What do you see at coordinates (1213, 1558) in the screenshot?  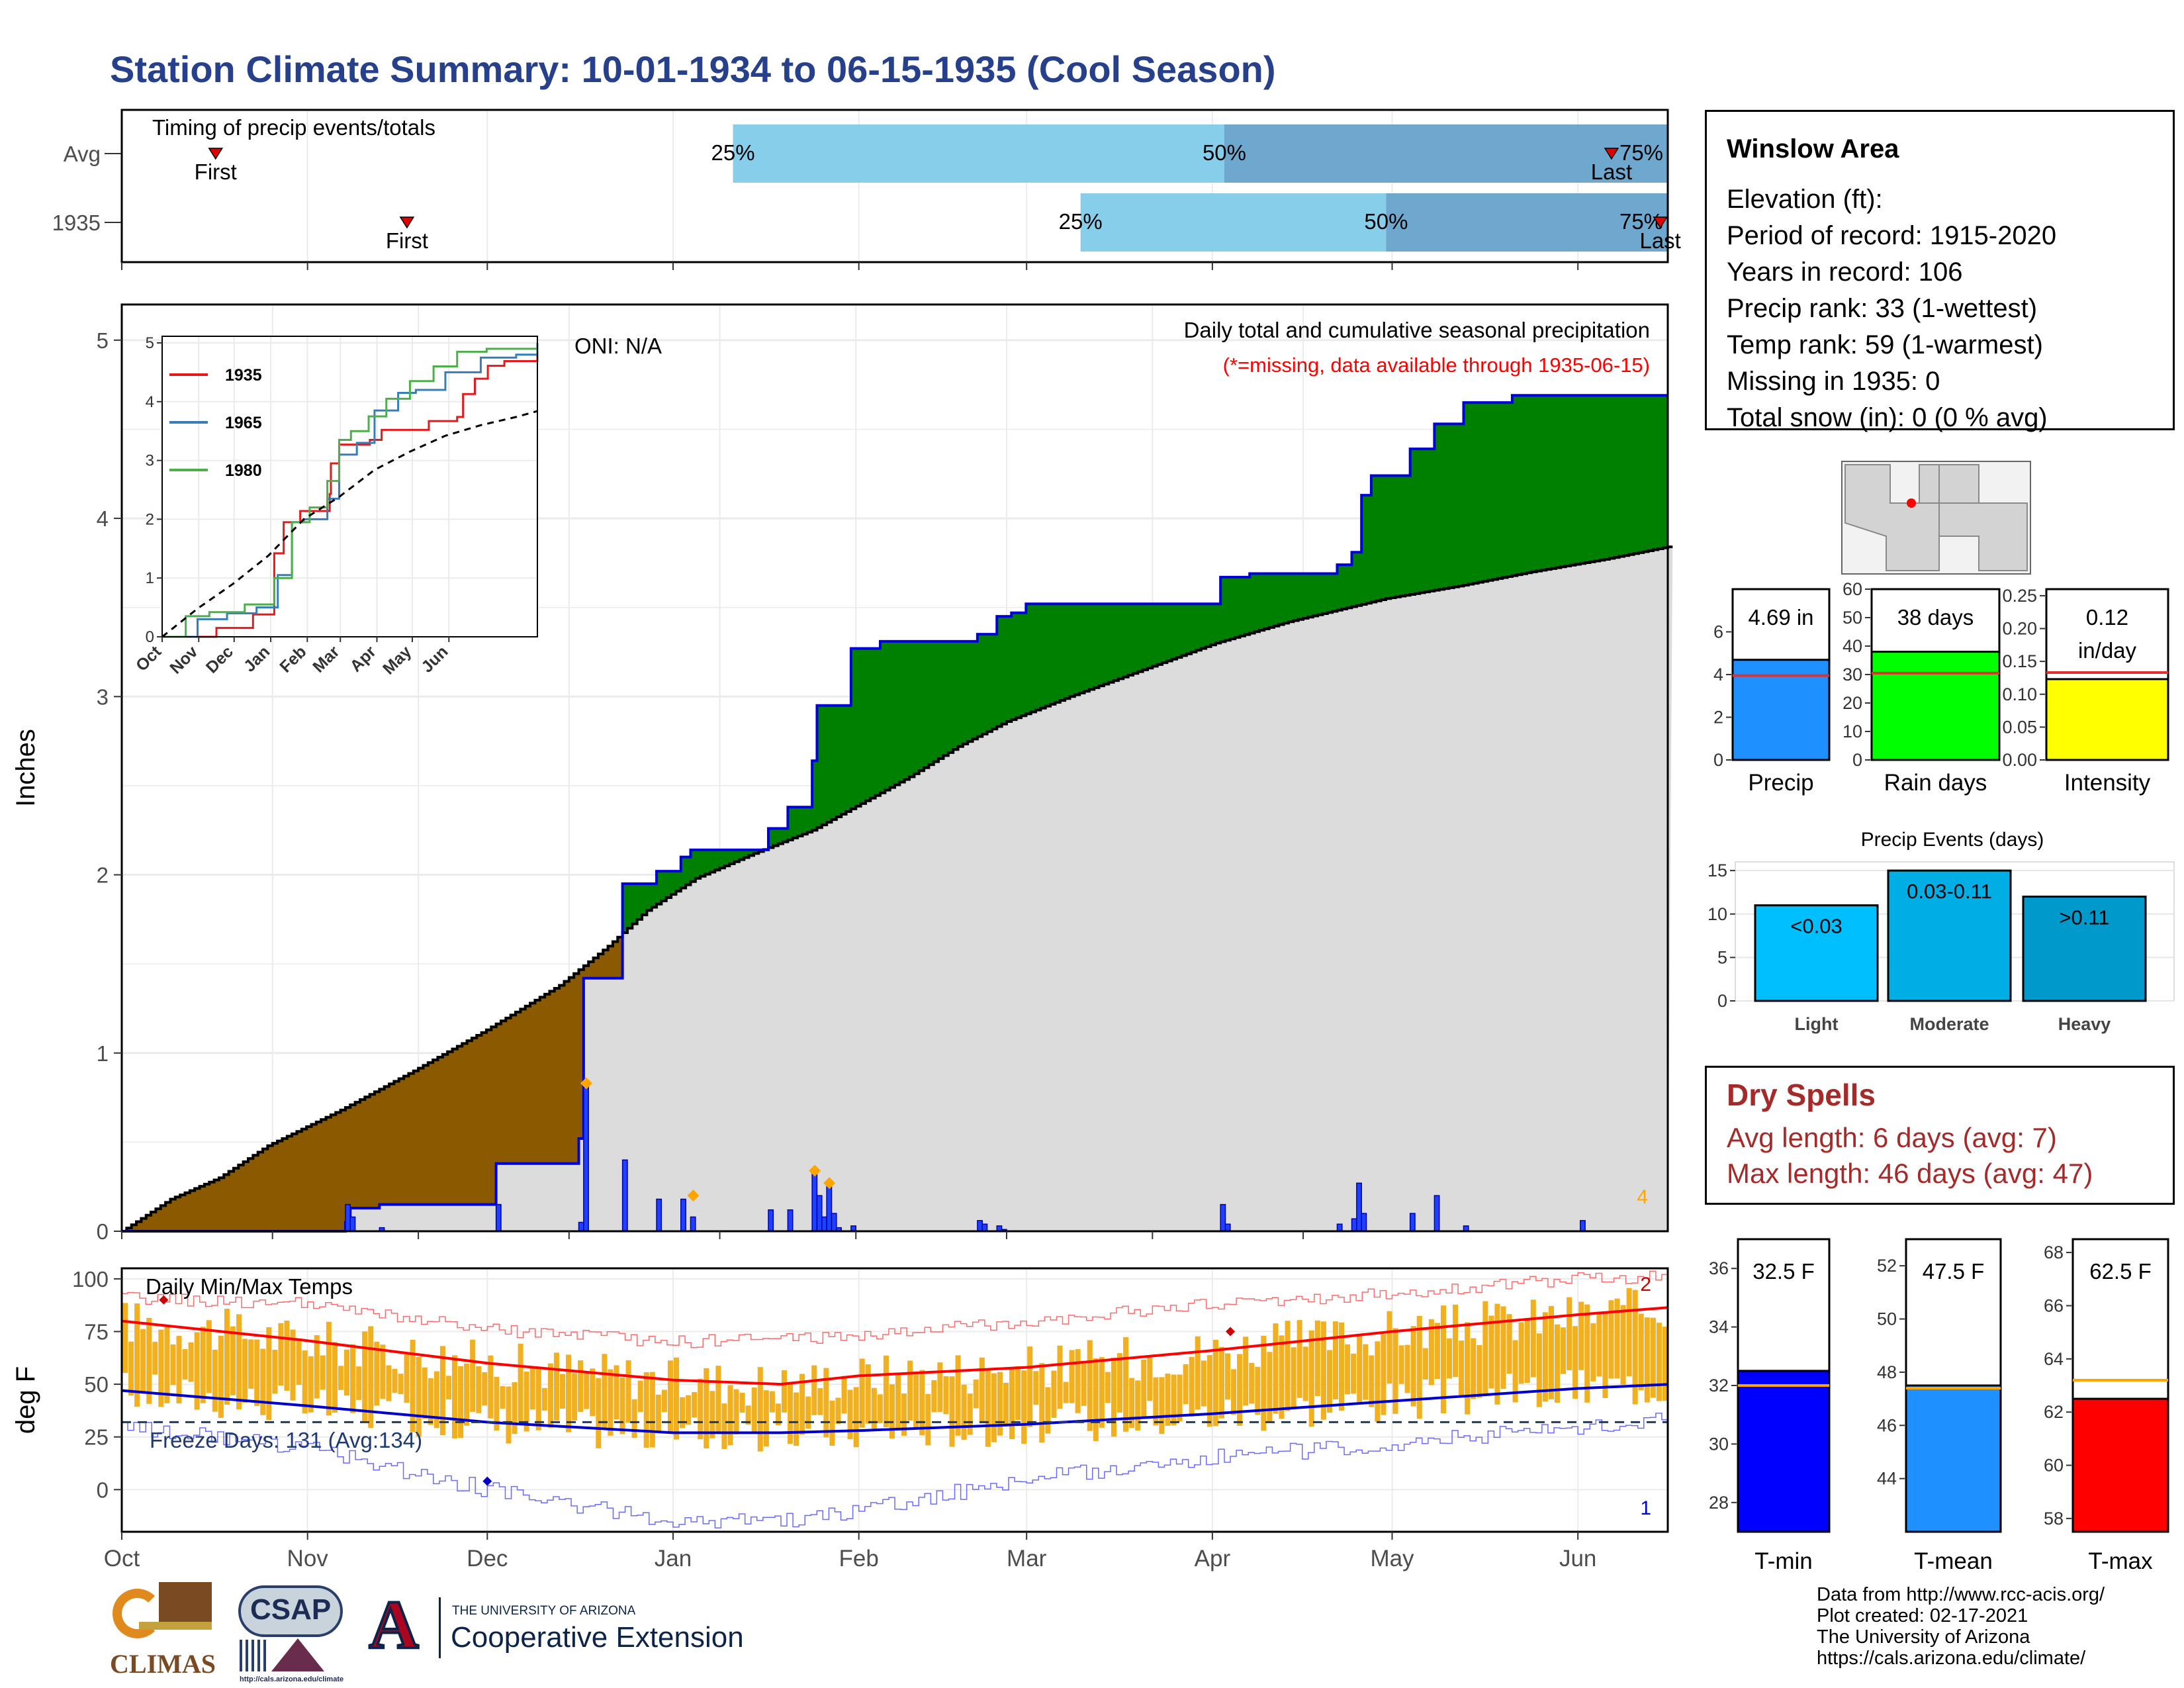 I see `month-label: Apr` at bounding box center [1213, 1558].